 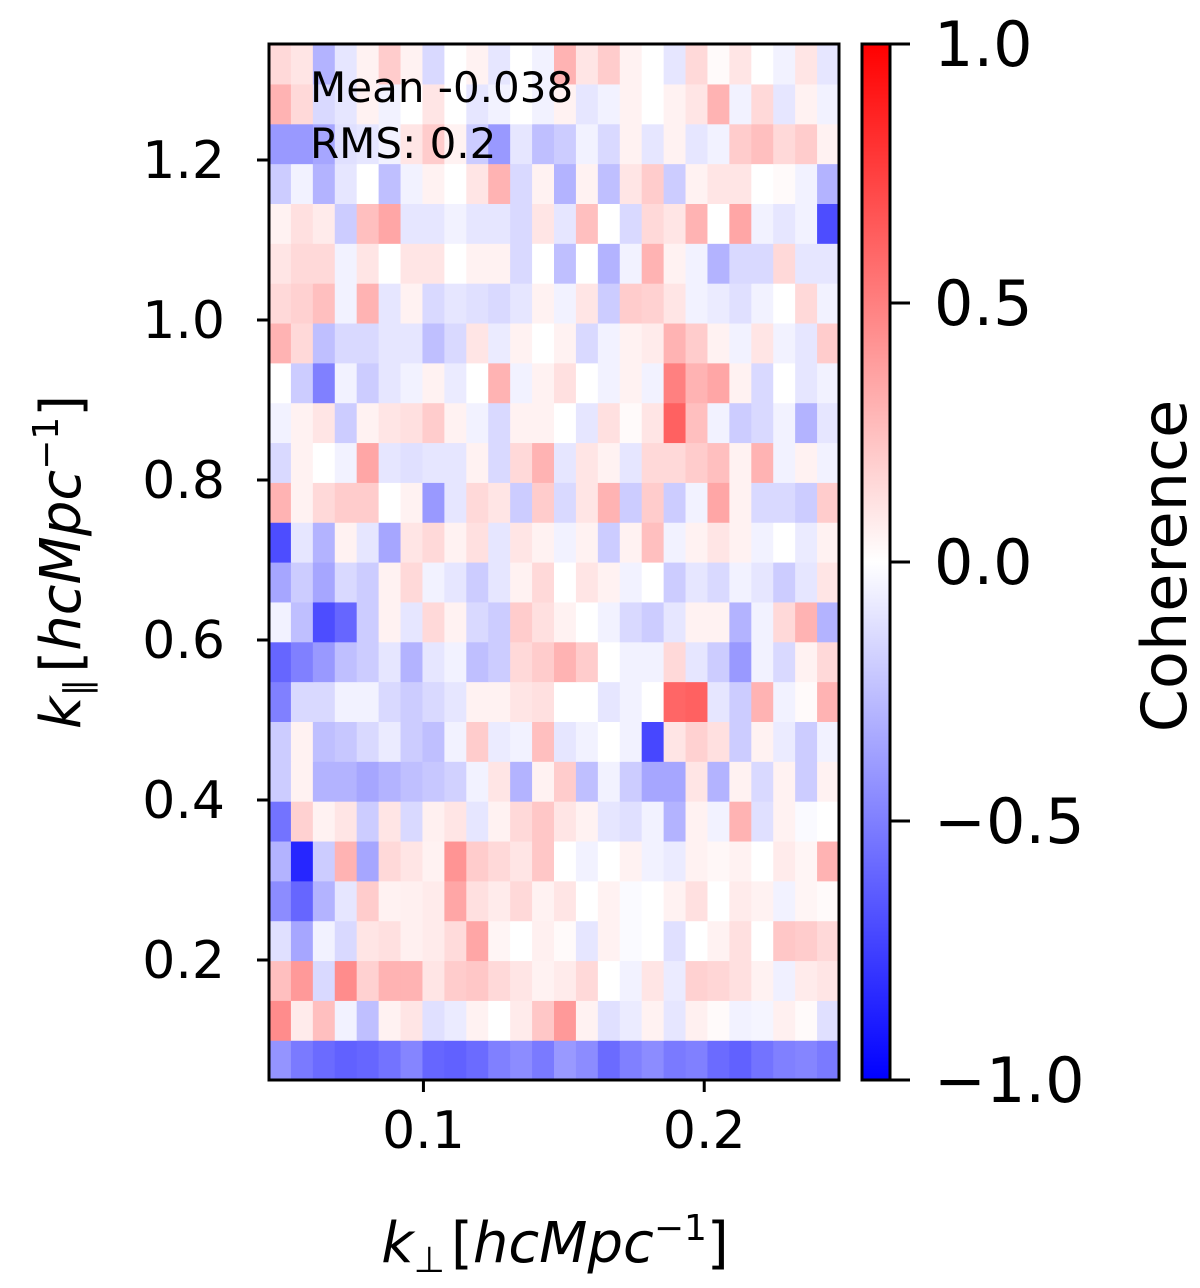 I want to click on y-tick-label: 1.0, so click(x=183, y=321).